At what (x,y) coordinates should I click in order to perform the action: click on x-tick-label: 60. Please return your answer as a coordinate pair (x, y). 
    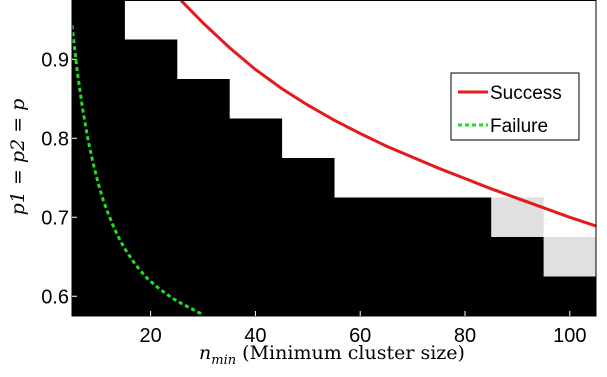
    Looking at the image, I should click on (360, 336).